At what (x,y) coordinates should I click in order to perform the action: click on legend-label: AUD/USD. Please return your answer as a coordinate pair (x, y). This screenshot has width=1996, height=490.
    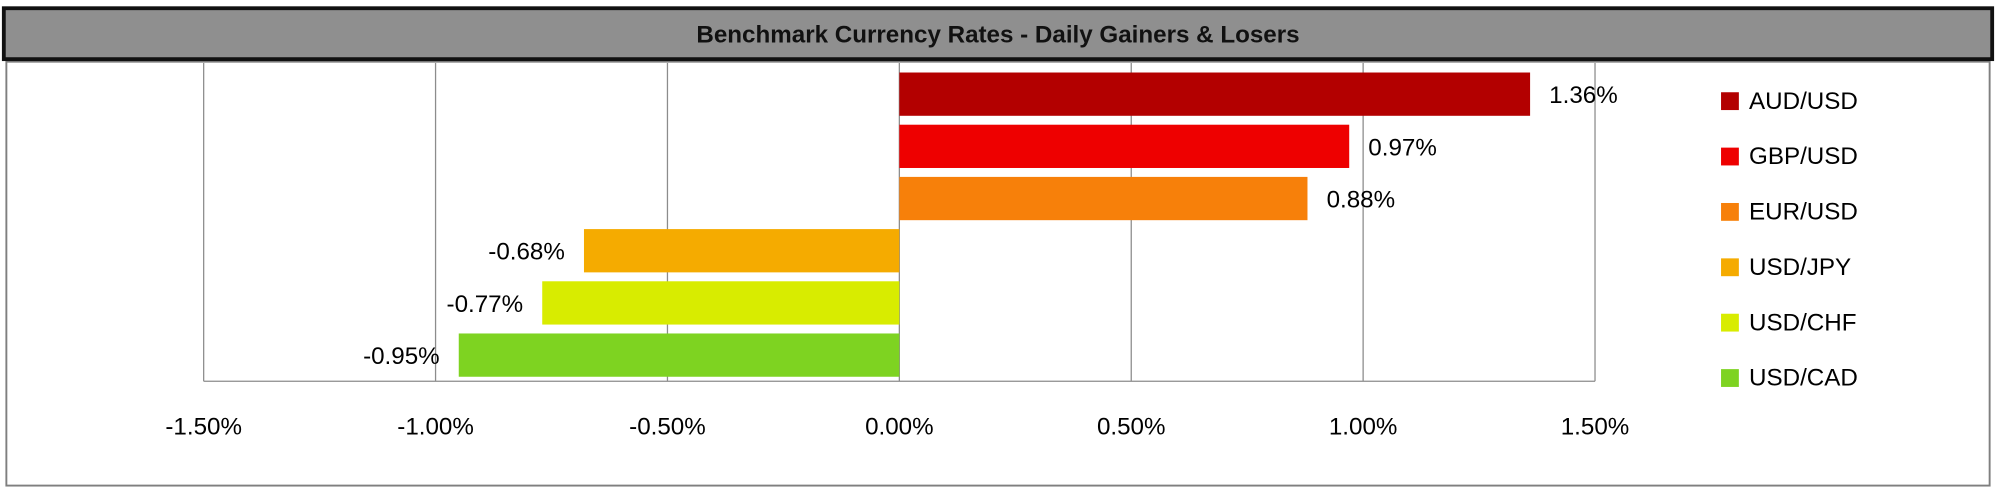
    Looking at the image, I should click on (1803, 101).